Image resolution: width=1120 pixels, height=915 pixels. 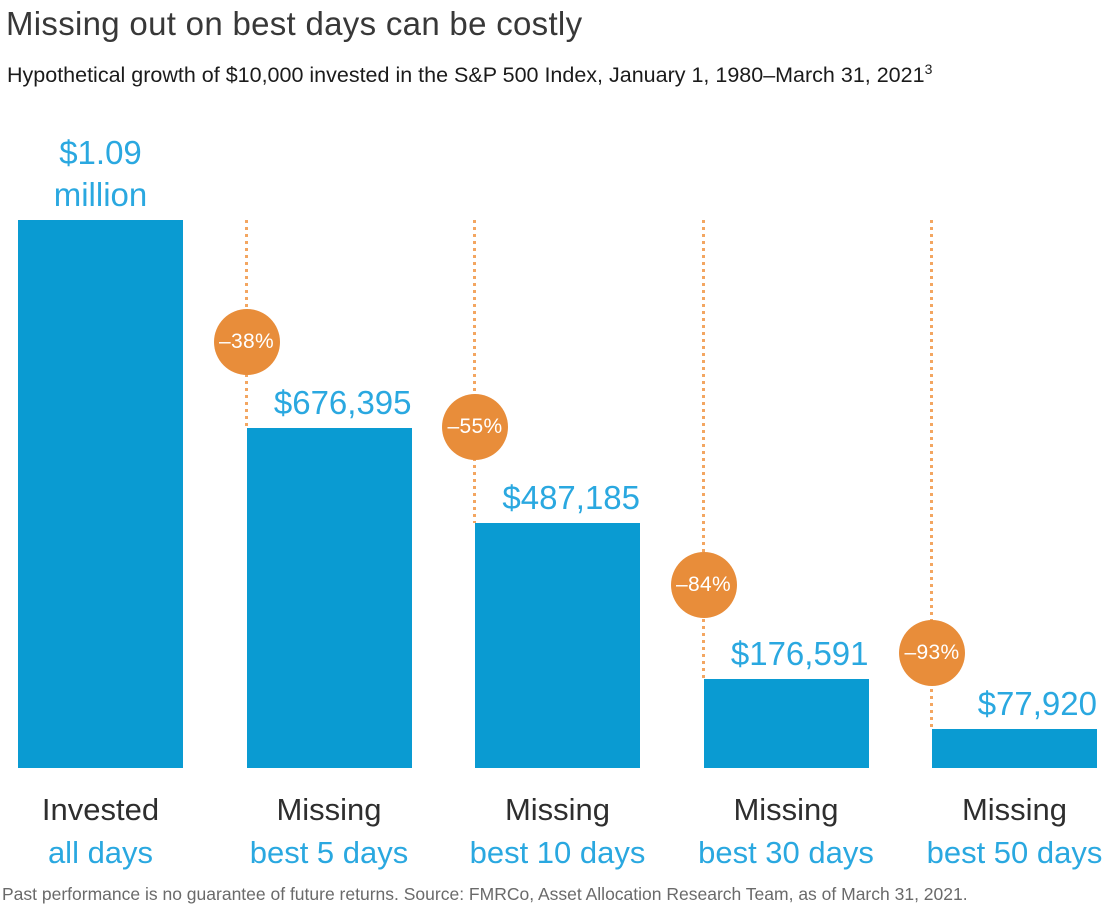 What do you see at coordinates (799, 653) in the screenshot?
I see `bar-value-label: $176,591` at bounding box center [799, 653].